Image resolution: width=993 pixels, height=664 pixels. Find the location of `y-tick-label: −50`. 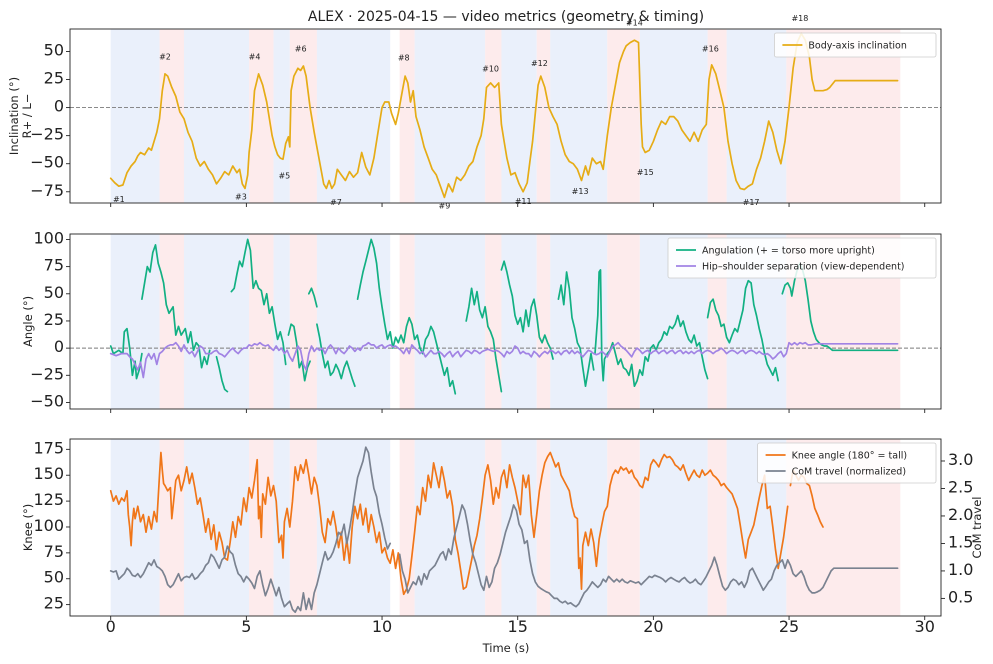

y-tick-label: −50 is located at coordinates (47, 162).